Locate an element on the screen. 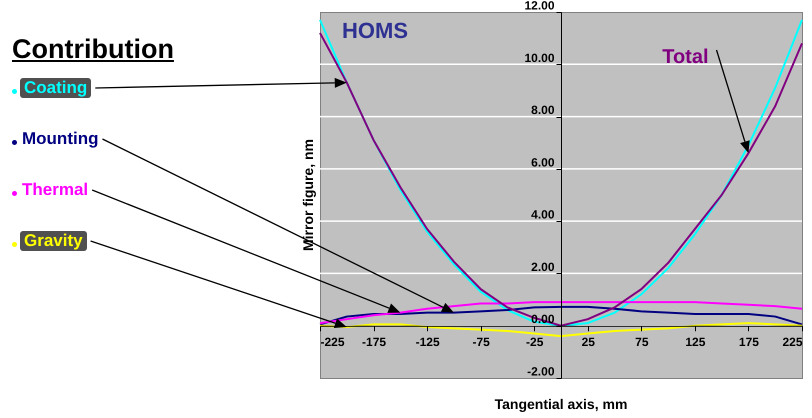 The height and width of the screenshot is (418, 812). x-tick-label: 175 is located at coordinates (749, 342).